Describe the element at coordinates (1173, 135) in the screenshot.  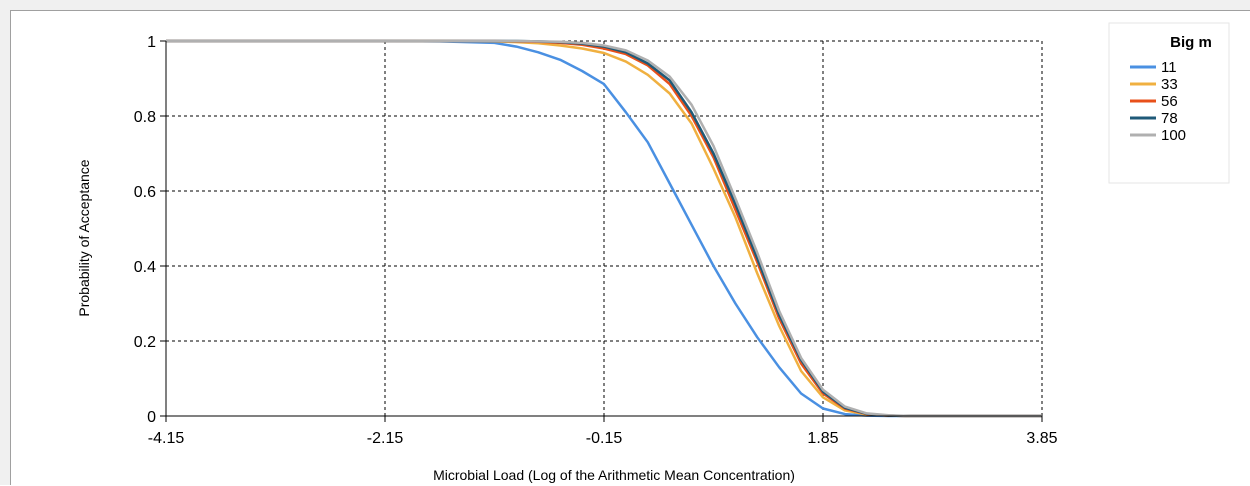
I see `legend-label-100: 100` at that location.